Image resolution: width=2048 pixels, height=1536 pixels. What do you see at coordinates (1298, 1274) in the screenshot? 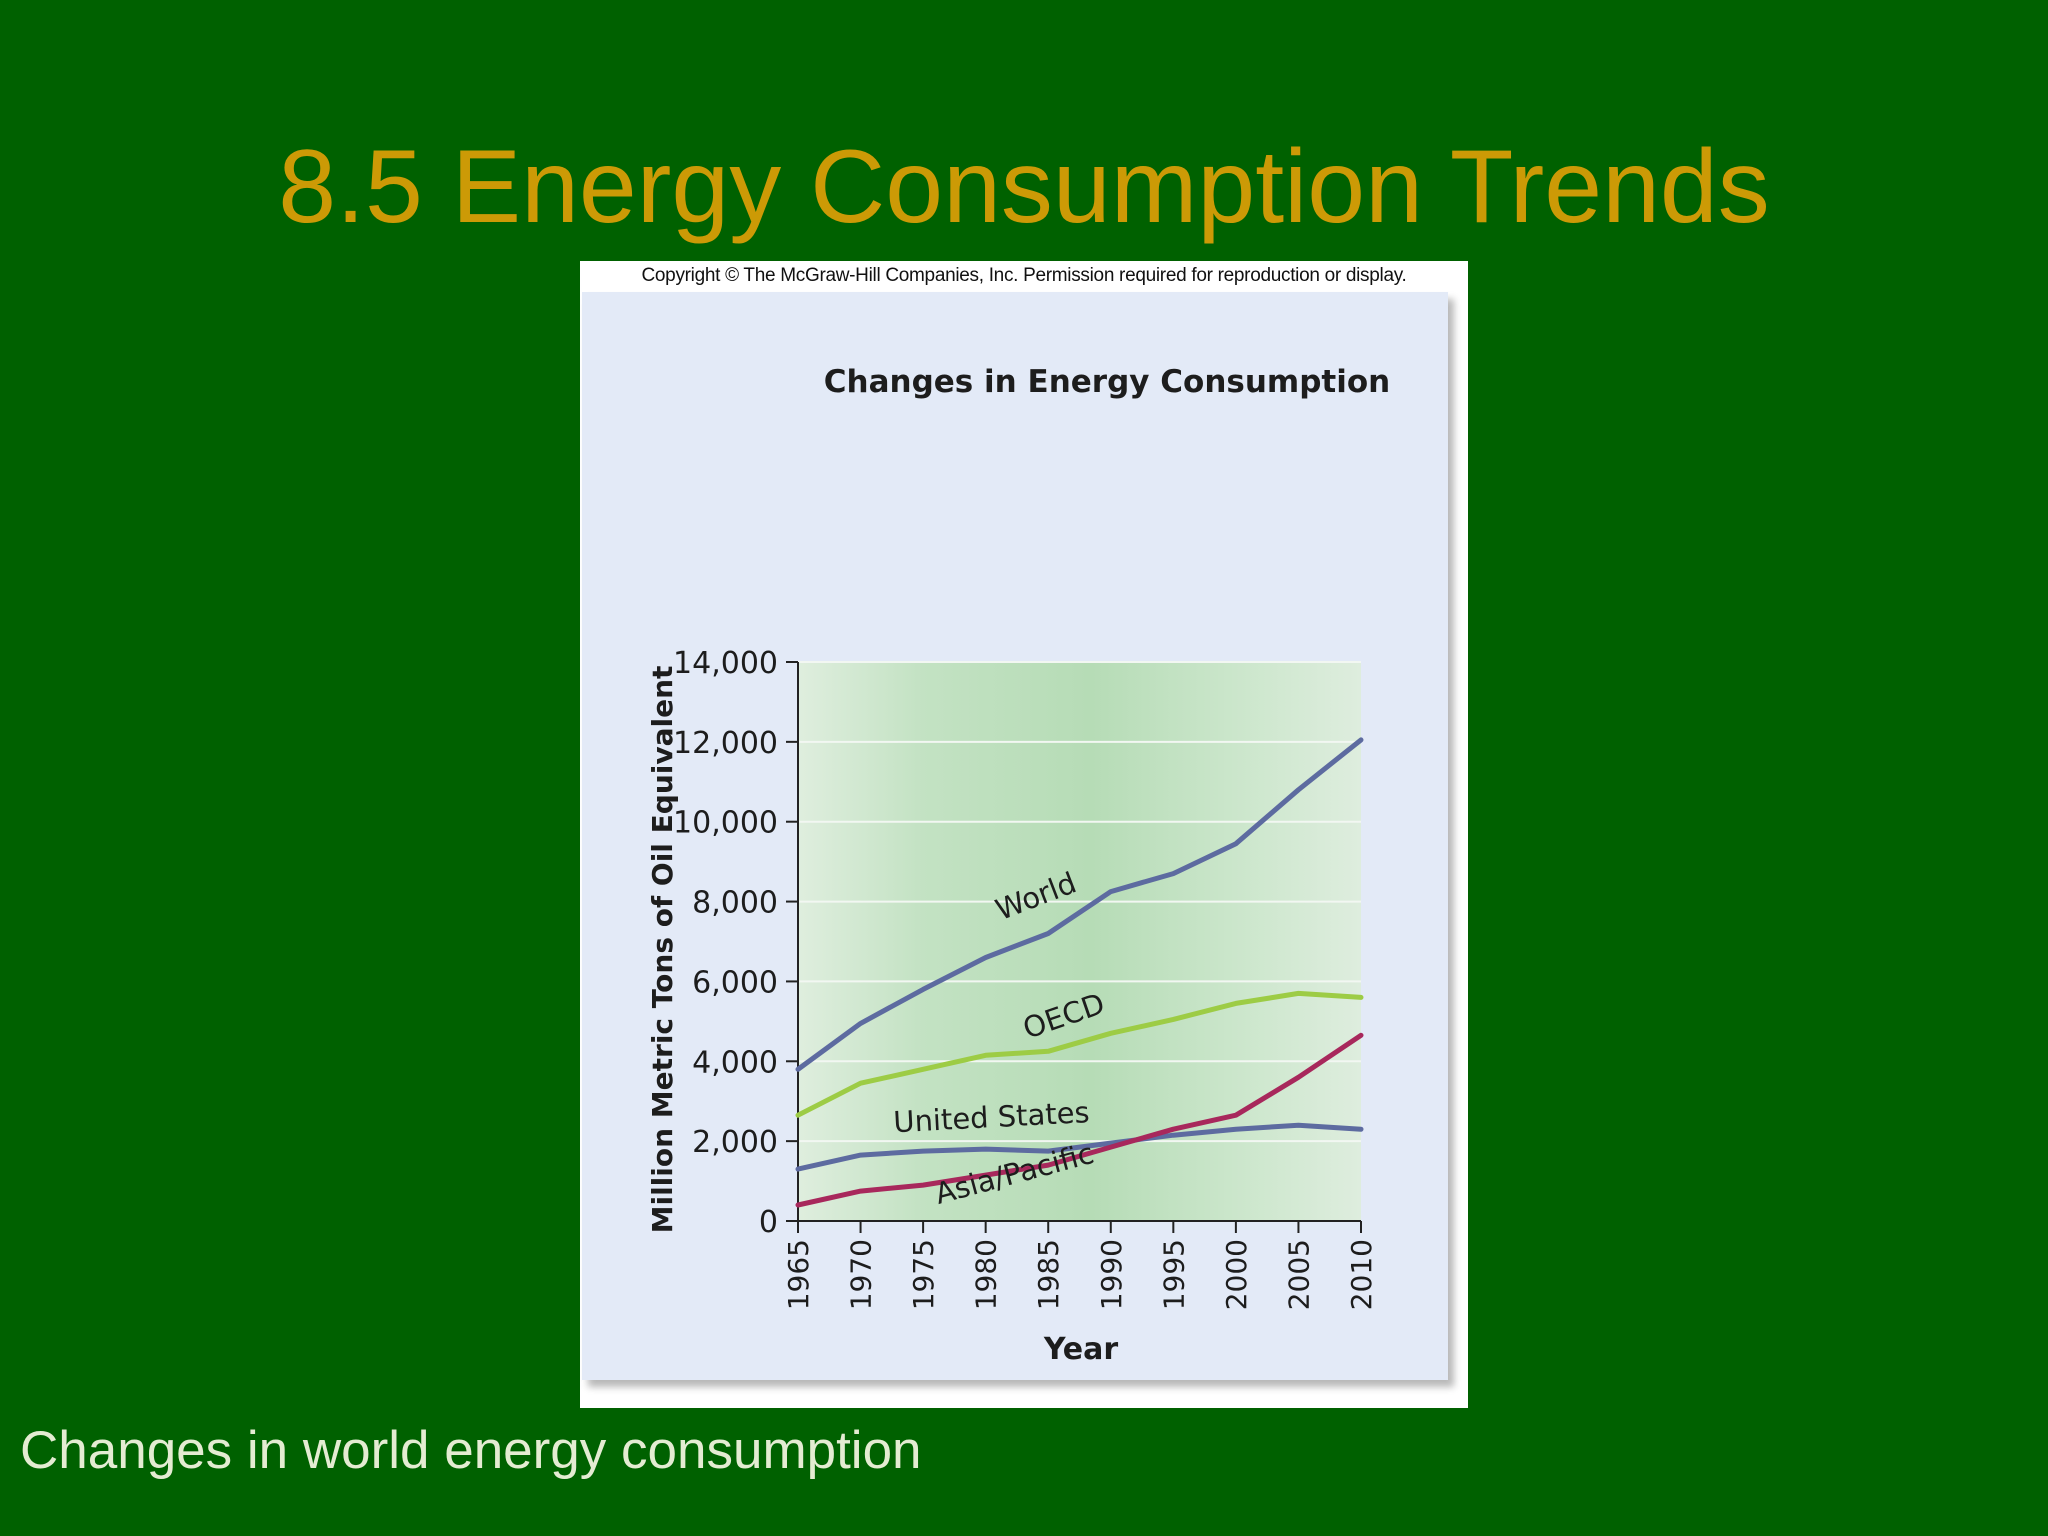
I see `x-tick-label: 2005` at bounding box center [1298, 1274].